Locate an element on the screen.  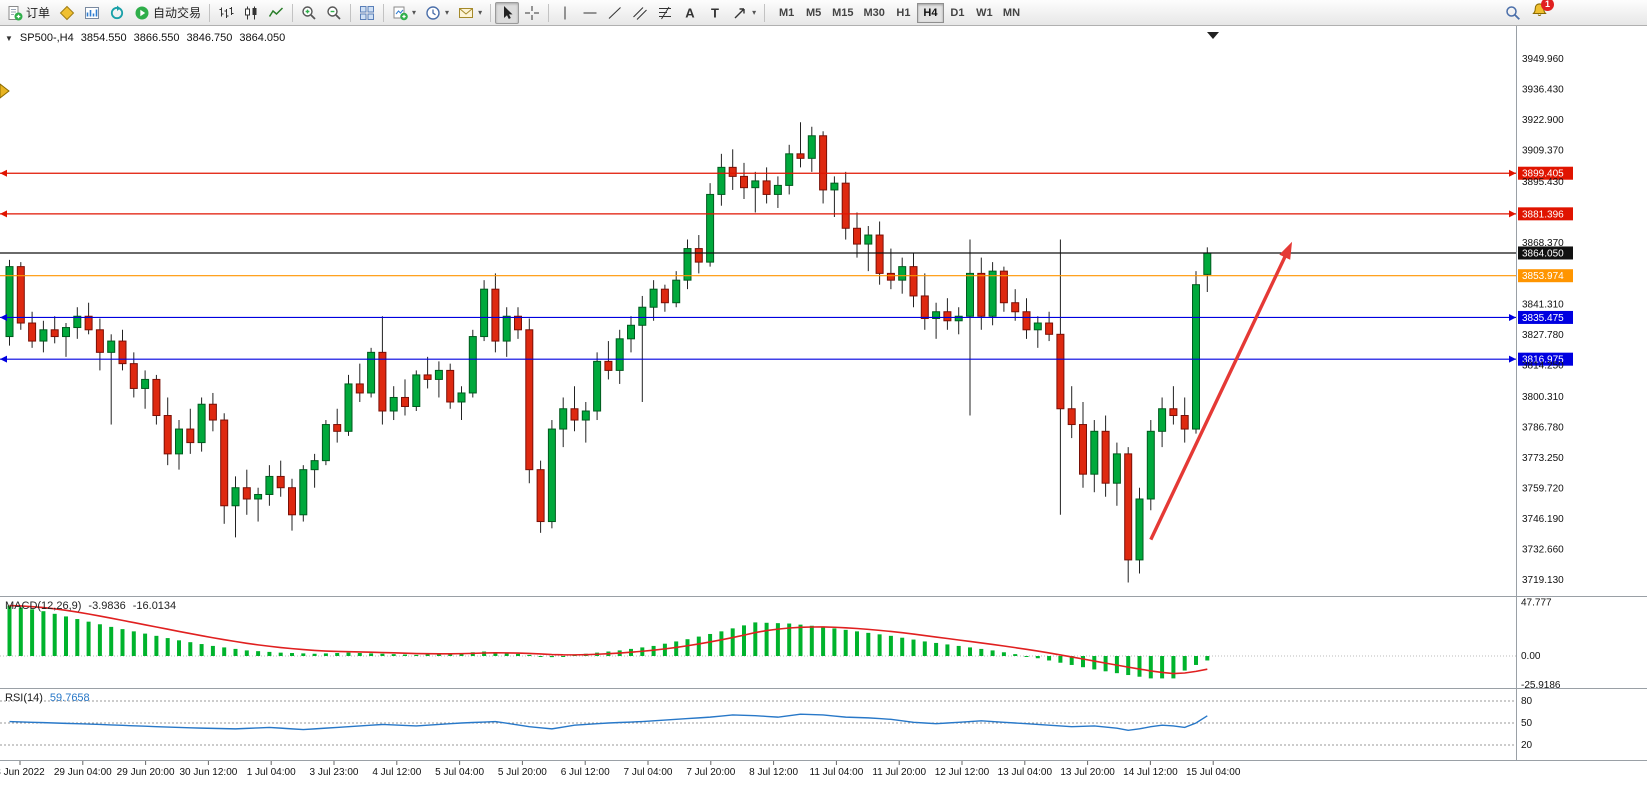
market-watch-icon is located at coordinates (92, 12).